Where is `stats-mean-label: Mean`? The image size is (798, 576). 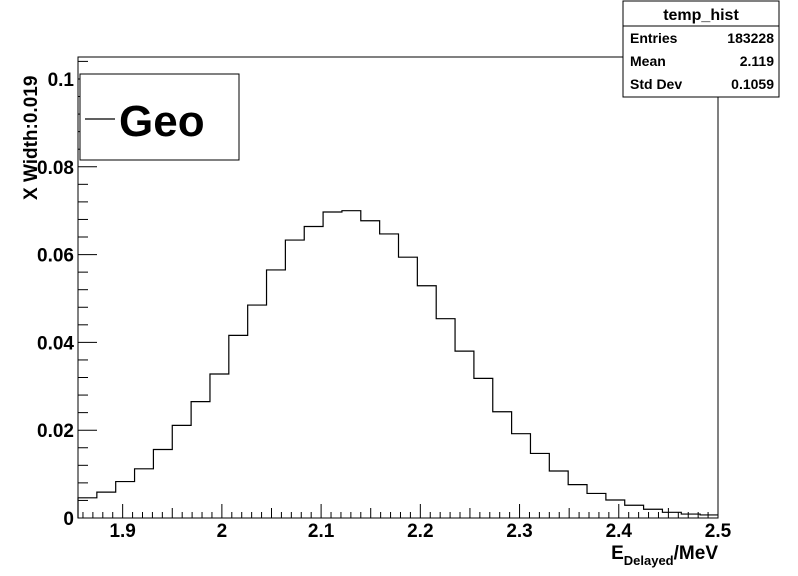 stats-mean-label: Mean is located at coordinates (648, 61).